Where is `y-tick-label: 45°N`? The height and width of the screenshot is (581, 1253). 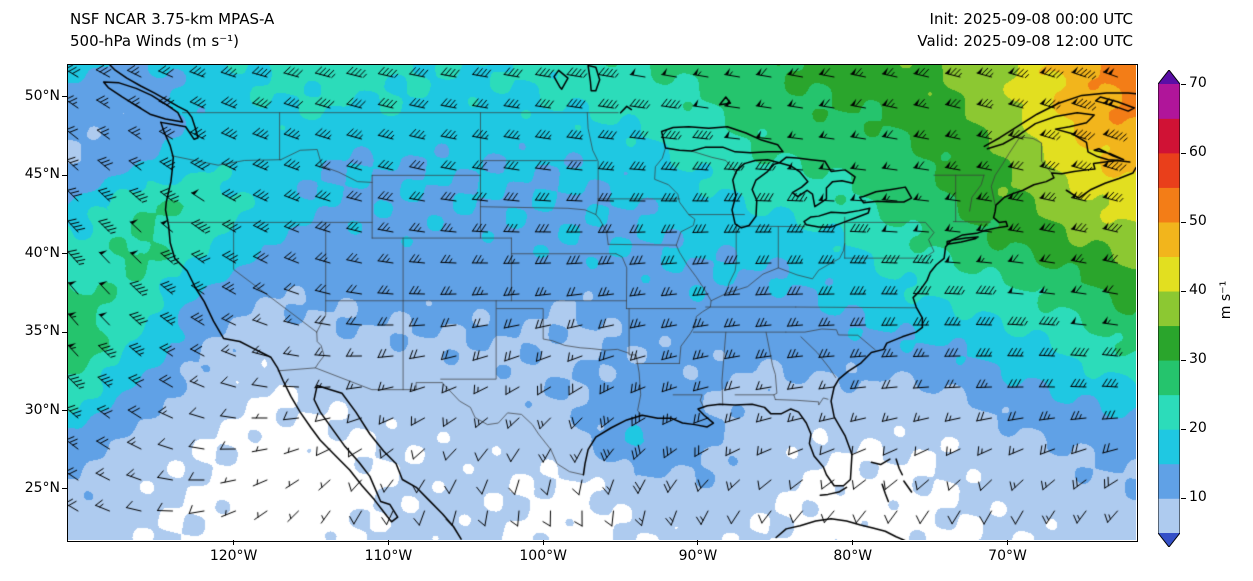 y-tick-label: 45°N is located at coordinates (42, 174).